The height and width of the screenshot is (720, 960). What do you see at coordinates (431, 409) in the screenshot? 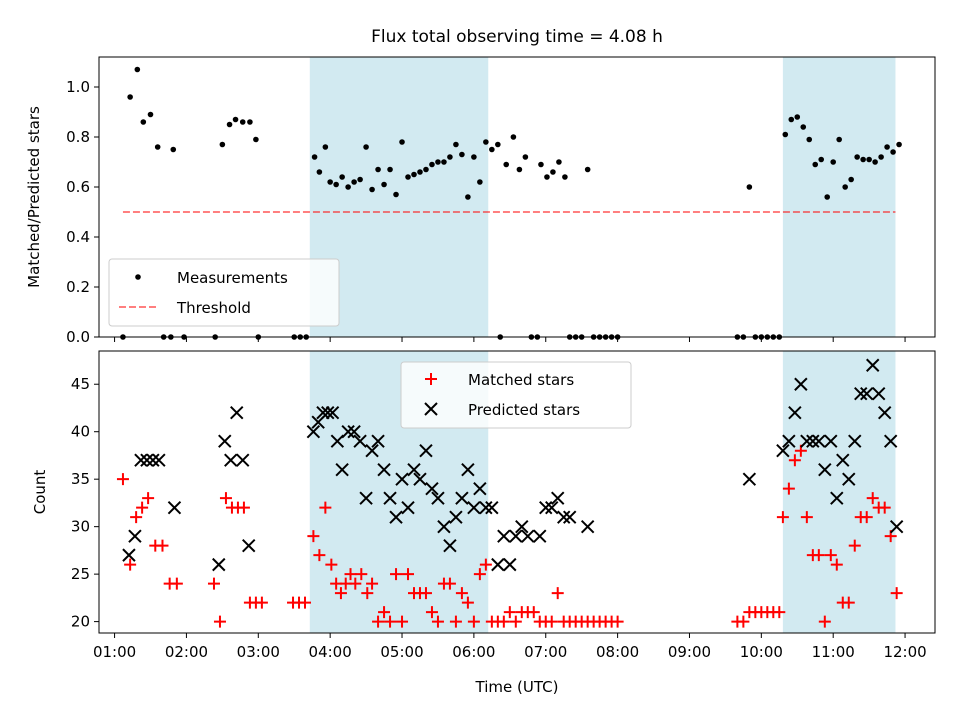
I see `legend-predicted-marker` at bounding box center [431, 409].